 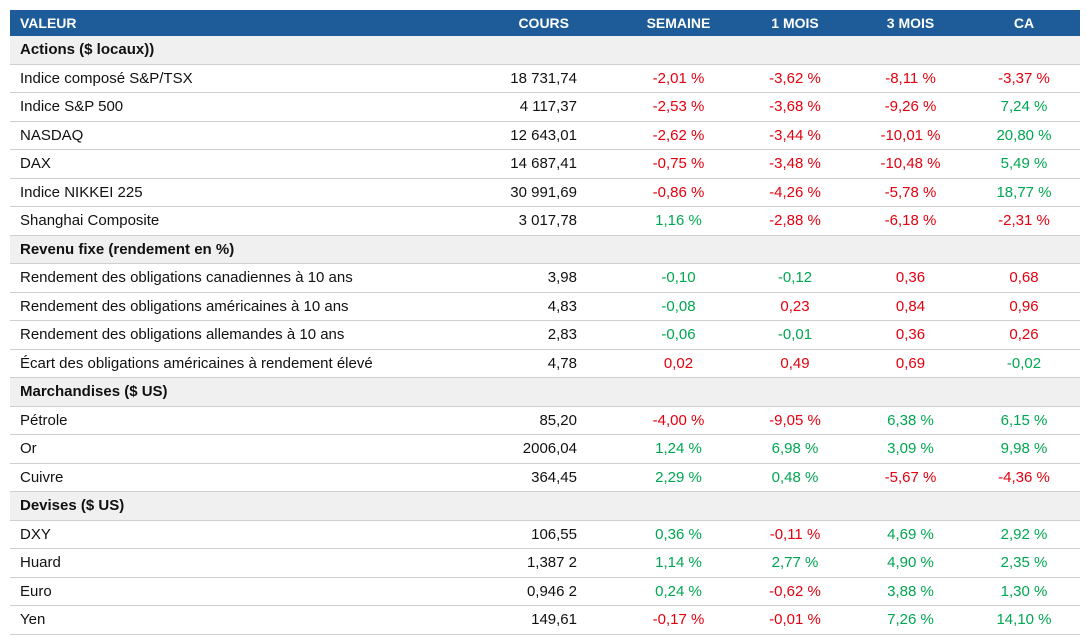 What do you see at coordinates (240, 477) in the screenshot?
I see `row-name: Cuivre` at bounding box center [240, 477].